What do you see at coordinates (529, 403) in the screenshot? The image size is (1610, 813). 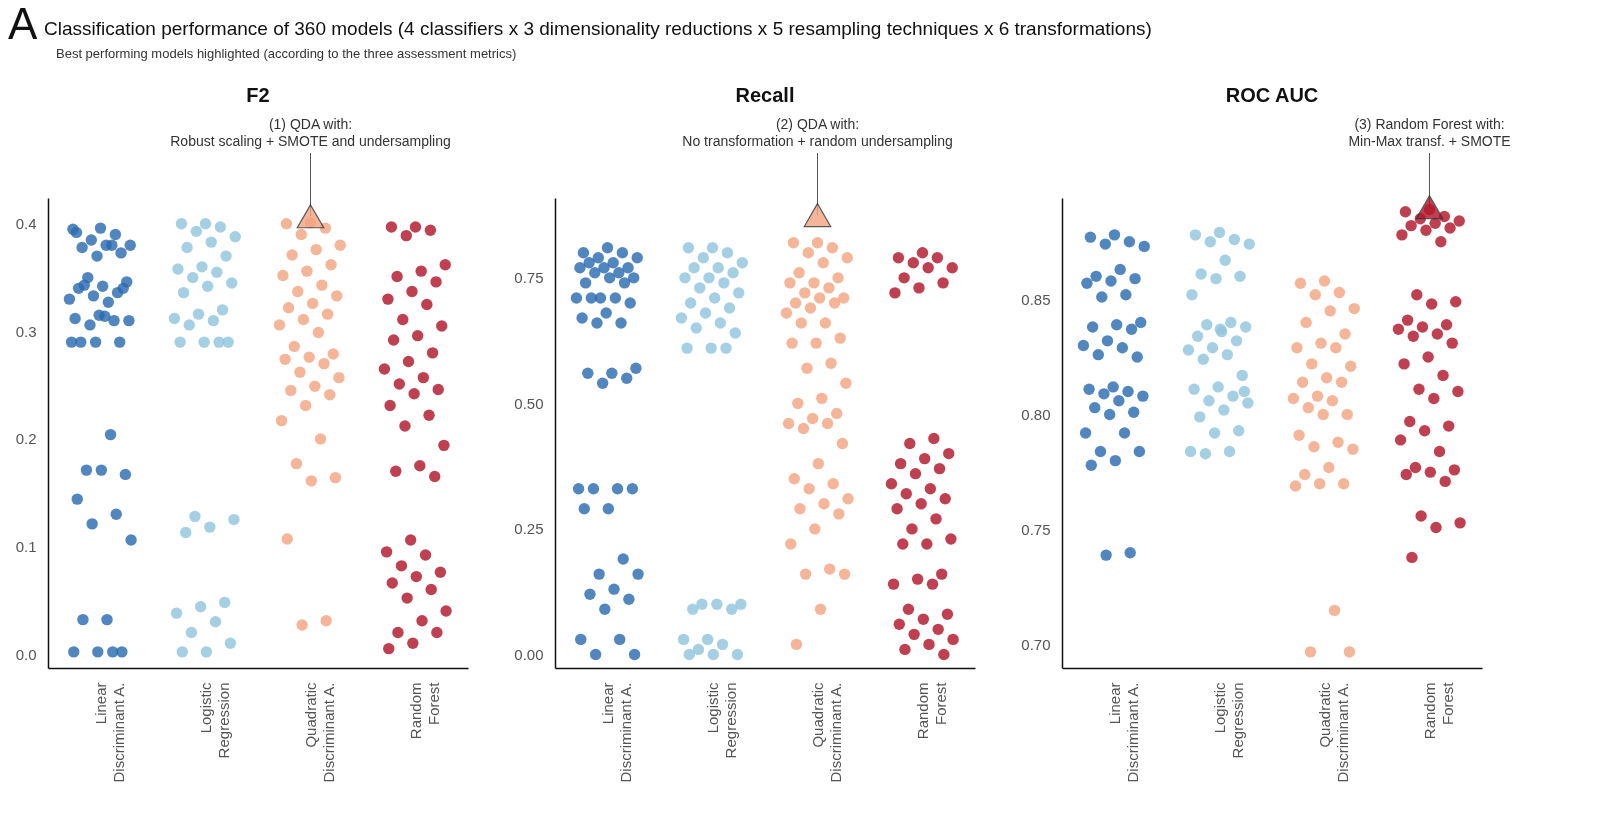 I see `y-tick-label: 0.50` at bounding box center [529, 403].